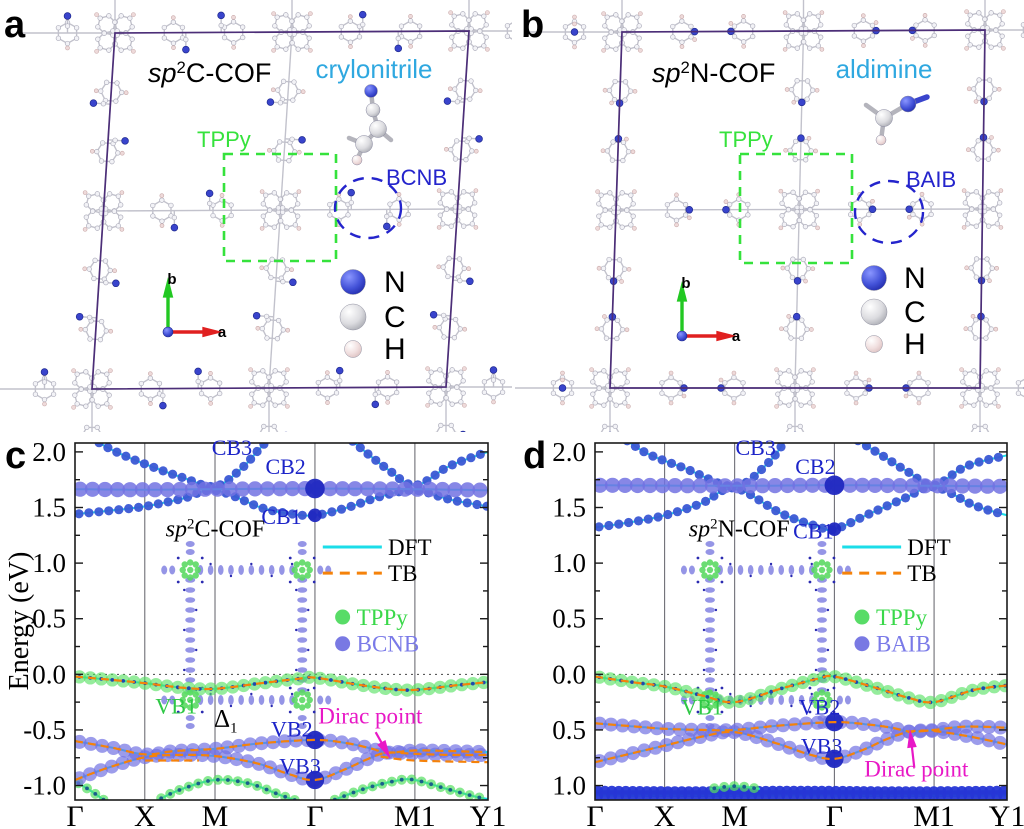 This screenshot has height=829, width=1024. What do you see at coordinates (903, 644) in the screenshot?
I see `legend-linker-label: BAIB` at bounding box center [903, 644].